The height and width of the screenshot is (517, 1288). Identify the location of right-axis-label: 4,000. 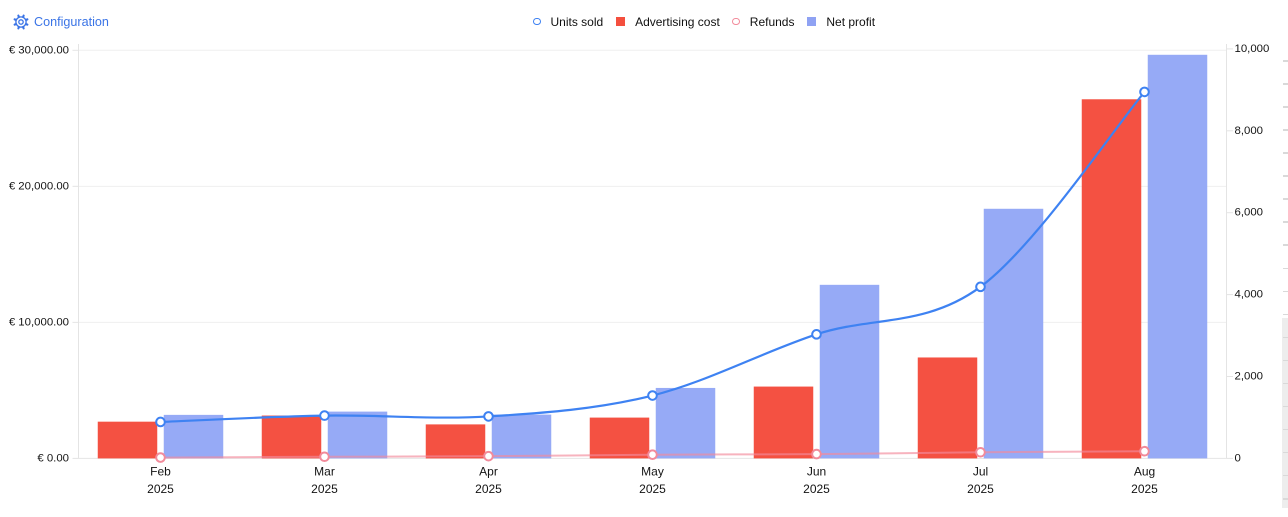
(1249, 295).